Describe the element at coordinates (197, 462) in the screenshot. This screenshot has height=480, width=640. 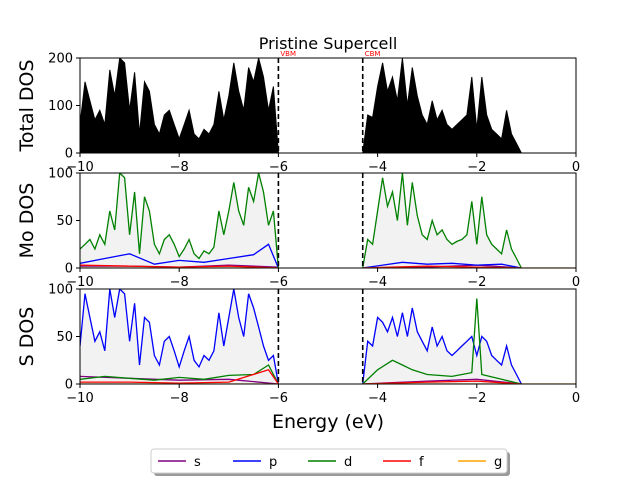
I see `legend-label-s: s` at that location.